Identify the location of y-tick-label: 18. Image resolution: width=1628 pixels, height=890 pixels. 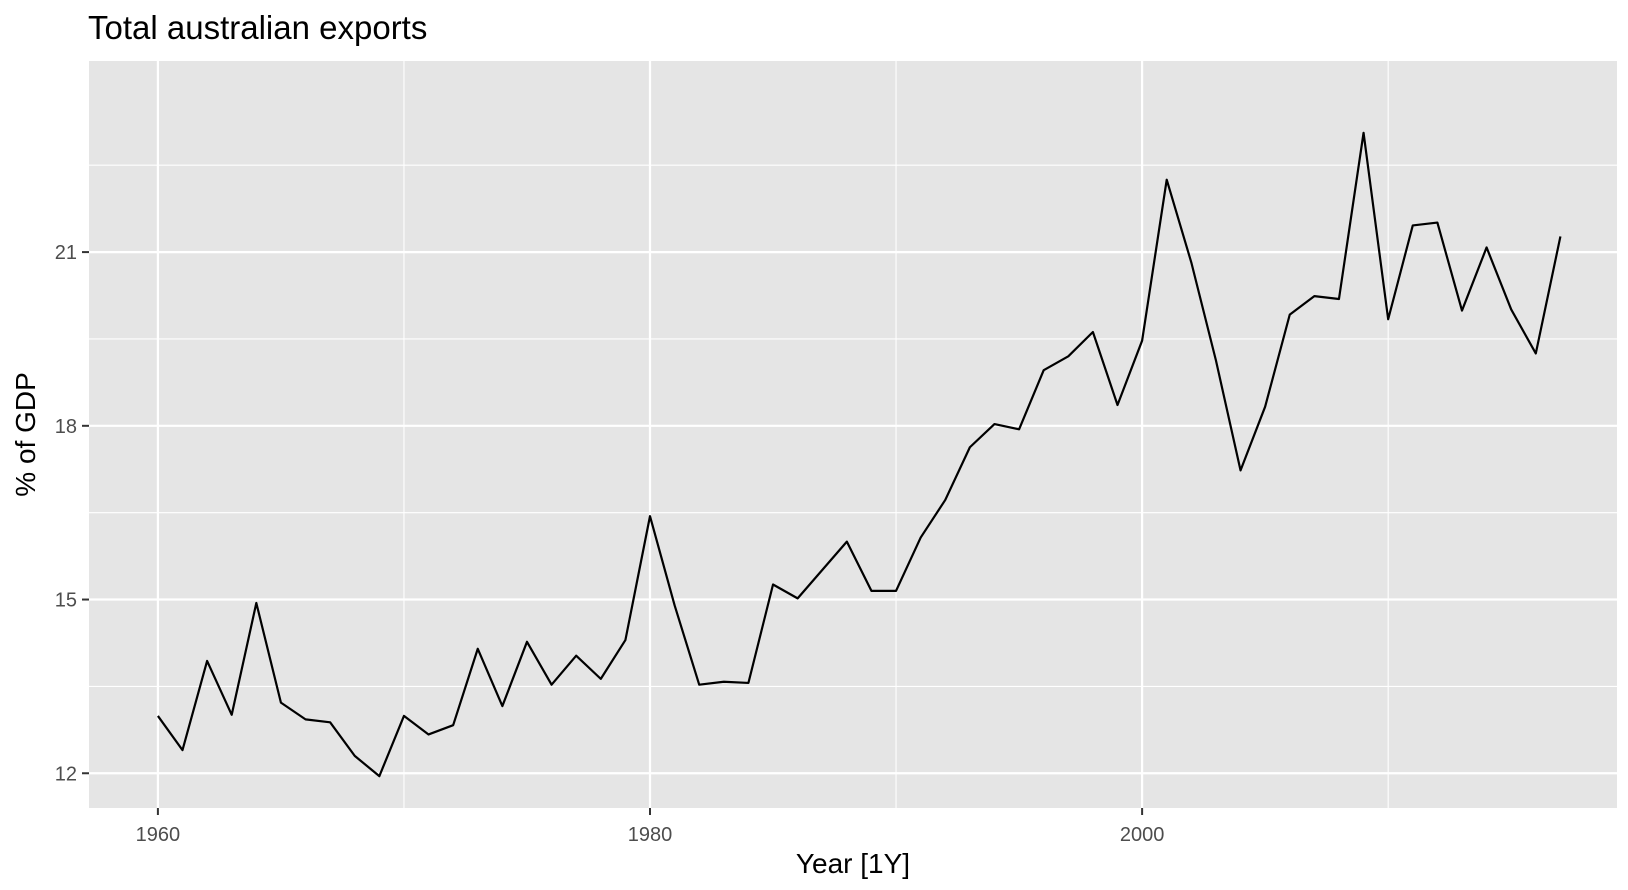
(66, 427).